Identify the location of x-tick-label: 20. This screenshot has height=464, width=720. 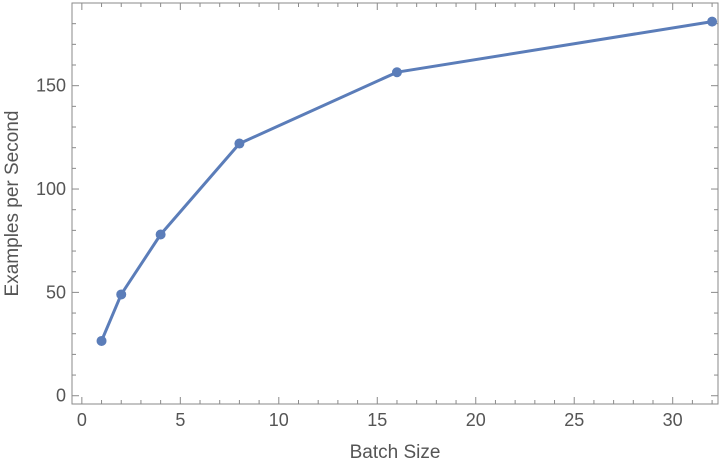
(476, 420).